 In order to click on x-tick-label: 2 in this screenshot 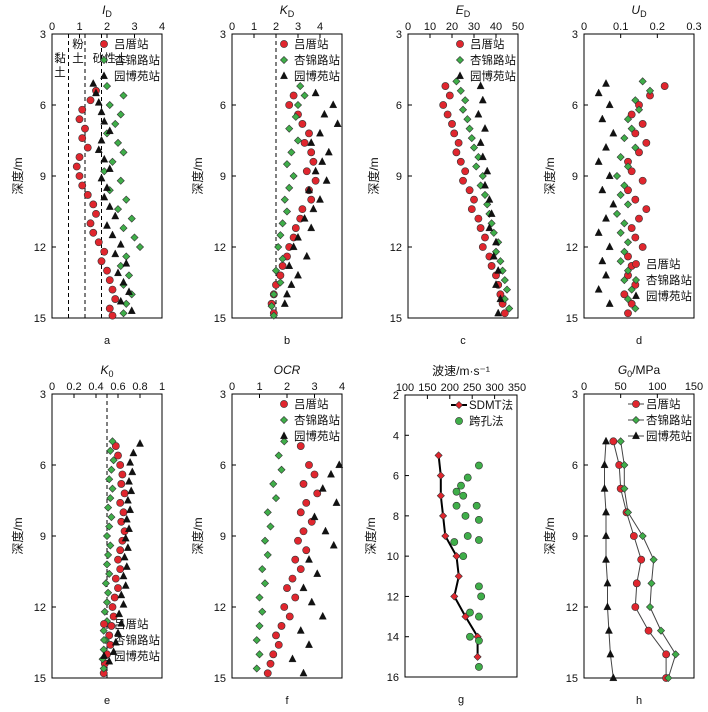, I will do `click(107, 27)`.